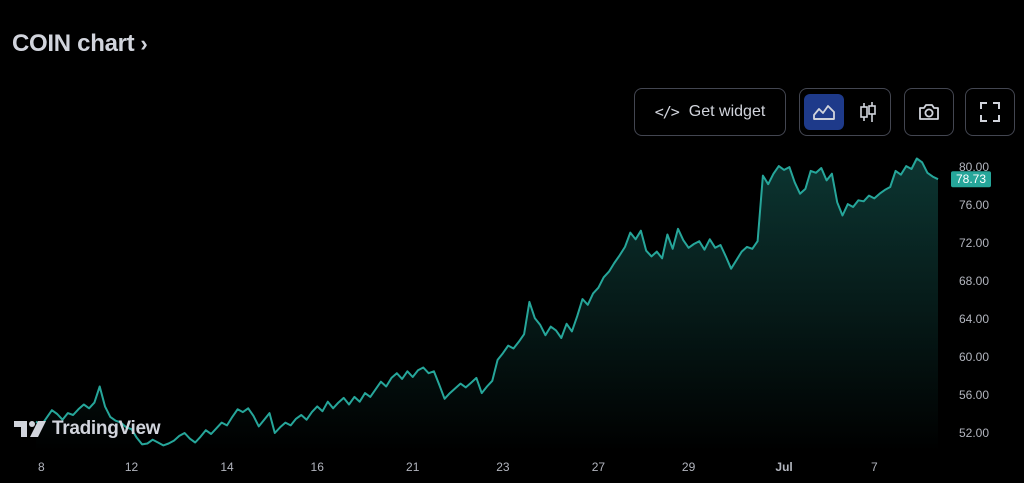 This screenshot has width=1024, height=483. I want to click on x-tick-label: 27, so click(599, 467).